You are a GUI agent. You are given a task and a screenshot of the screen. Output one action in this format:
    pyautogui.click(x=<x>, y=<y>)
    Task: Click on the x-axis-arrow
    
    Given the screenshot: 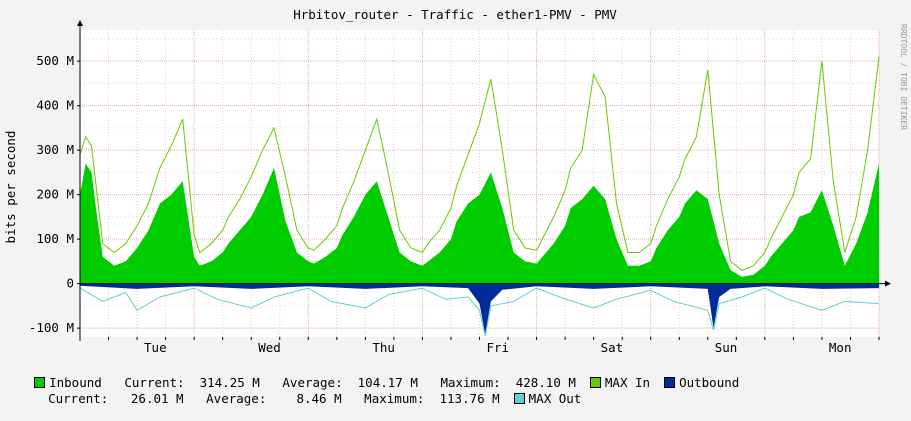 What is the action you would take?
    pyautogui.click(x=888, y=283)
    